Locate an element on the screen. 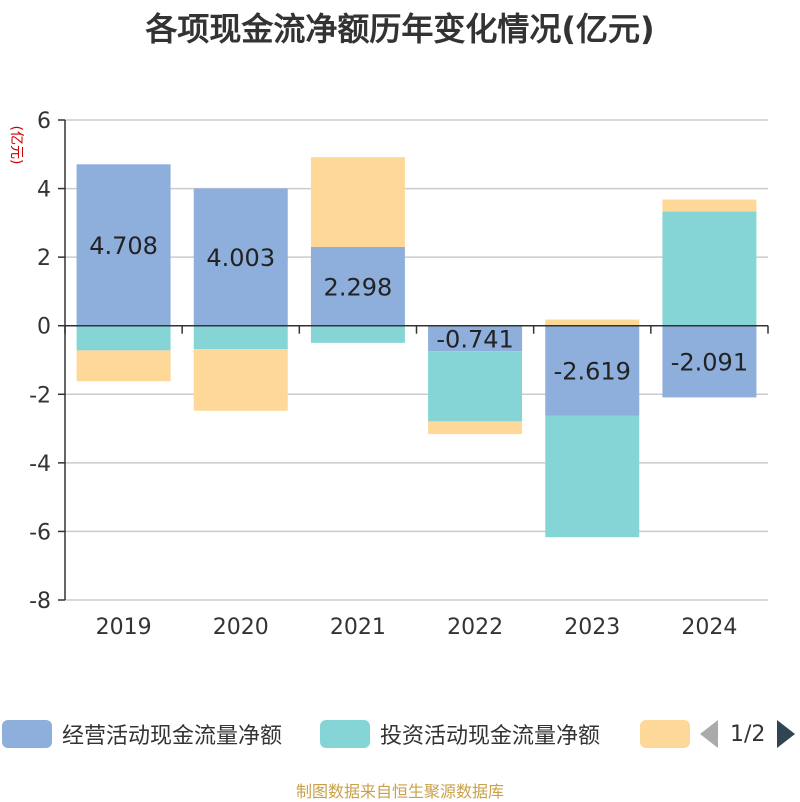  y-tick-label: 0 is located at coordinates (44, 327).